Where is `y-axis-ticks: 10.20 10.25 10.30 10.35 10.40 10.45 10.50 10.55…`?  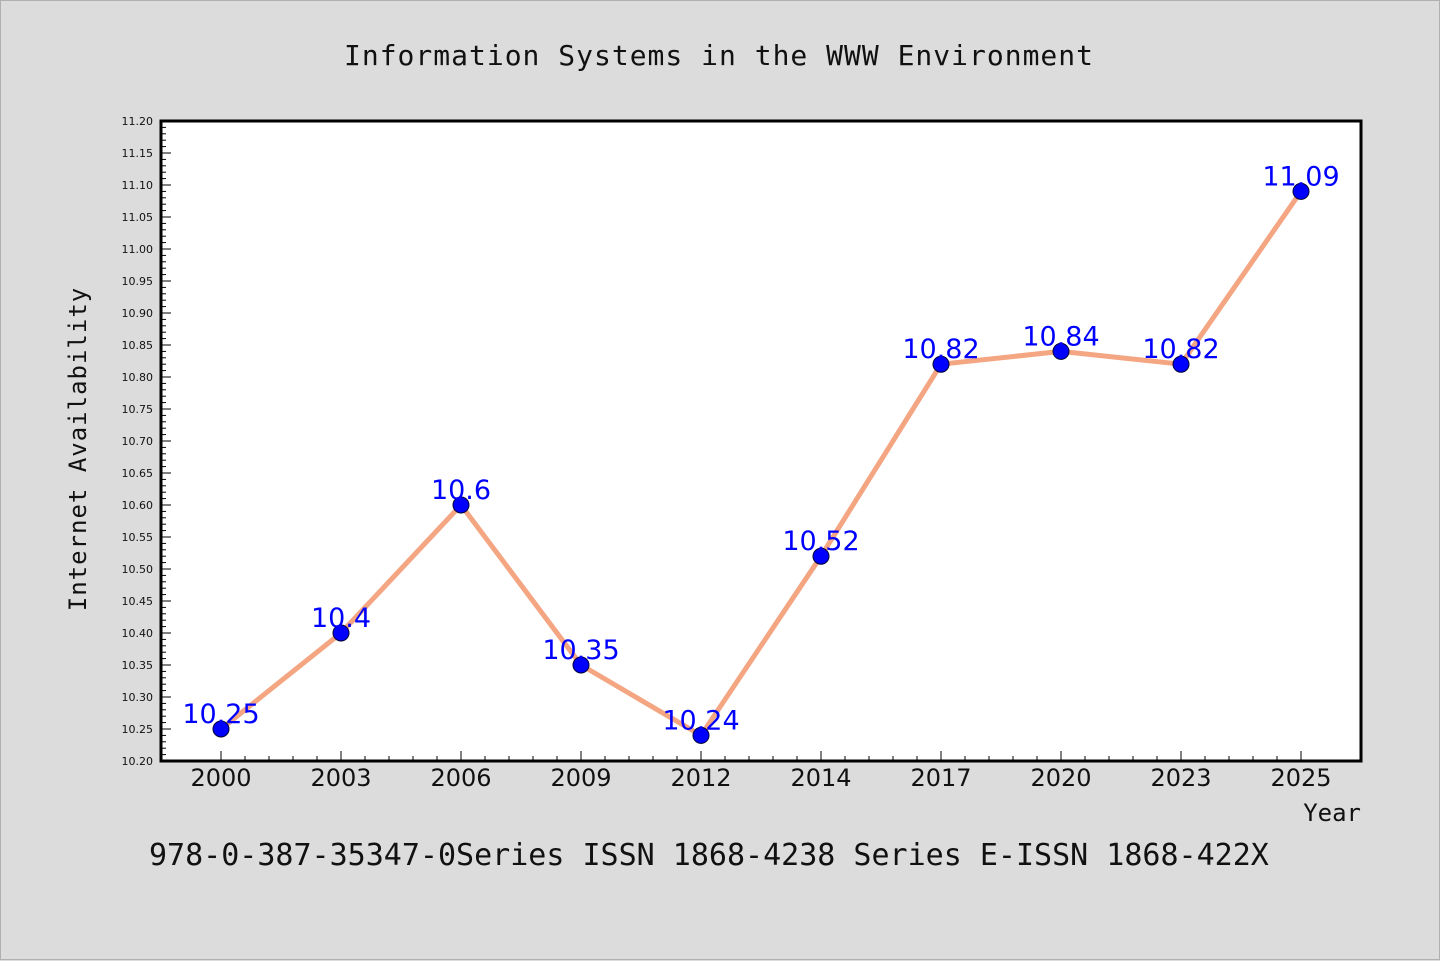 y-axis-ticks: 10.20 10.25 10.30 10.35 10.40 10.45 10.50 10.55… is located at coordinates (146, 441).